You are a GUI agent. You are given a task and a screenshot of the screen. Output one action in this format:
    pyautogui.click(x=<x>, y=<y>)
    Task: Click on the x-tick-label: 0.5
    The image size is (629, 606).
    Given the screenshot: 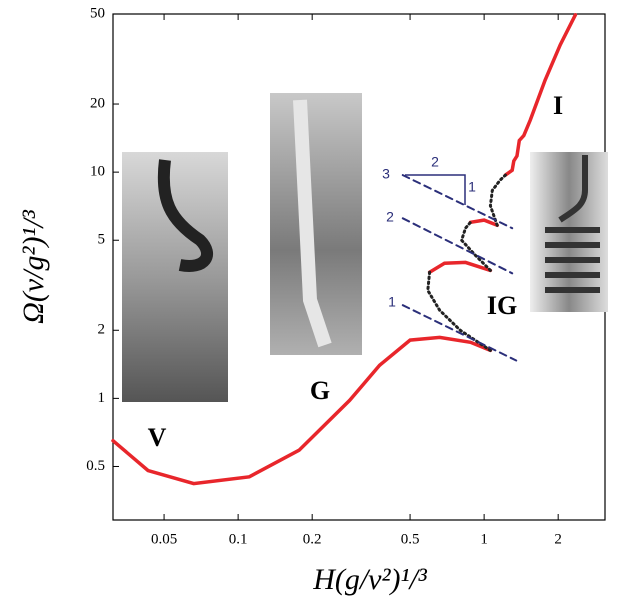 What is the action you would take?
    pyautogui.click(x=410, y=539)
    